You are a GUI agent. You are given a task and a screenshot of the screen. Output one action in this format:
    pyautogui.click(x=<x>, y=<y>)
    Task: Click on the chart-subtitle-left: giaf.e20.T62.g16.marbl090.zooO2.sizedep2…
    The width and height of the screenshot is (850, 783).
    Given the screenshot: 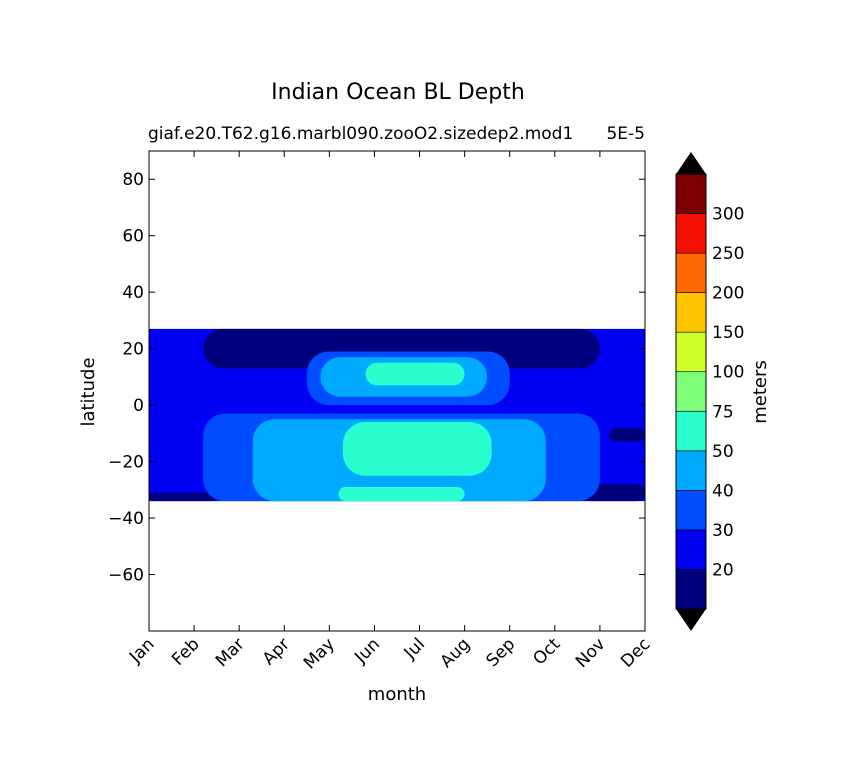 What is the action you would take?
    pyautogui.click(x=360, y=134)
    